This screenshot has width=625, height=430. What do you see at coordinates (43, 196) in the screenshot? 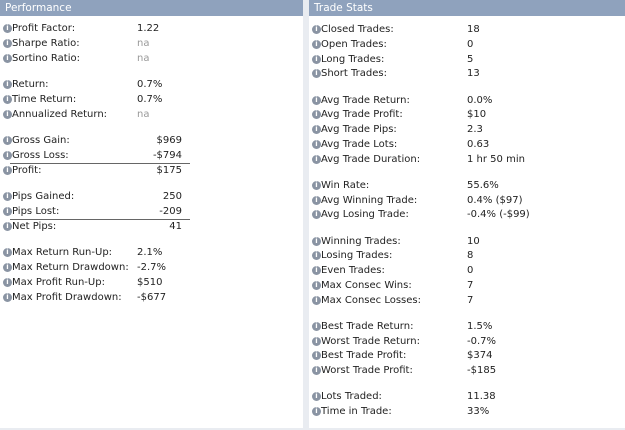
I see `stat-label: Pips Gained:` at bounding box center [43, 196].